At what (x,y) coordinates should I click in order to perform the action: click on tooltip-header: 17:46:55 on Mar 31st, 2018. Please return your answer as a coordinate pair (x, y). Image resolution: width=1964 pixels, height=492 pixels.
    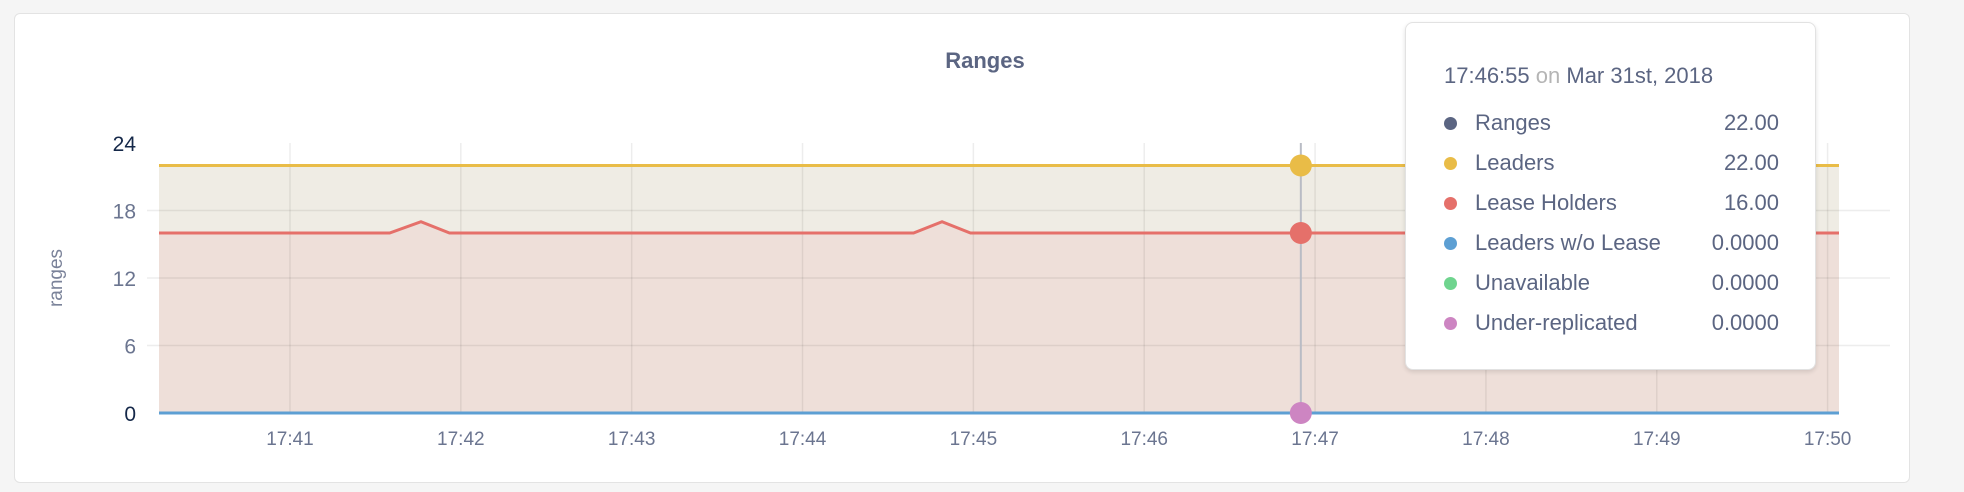
    Looking at the image, I should click on (1629, 76).